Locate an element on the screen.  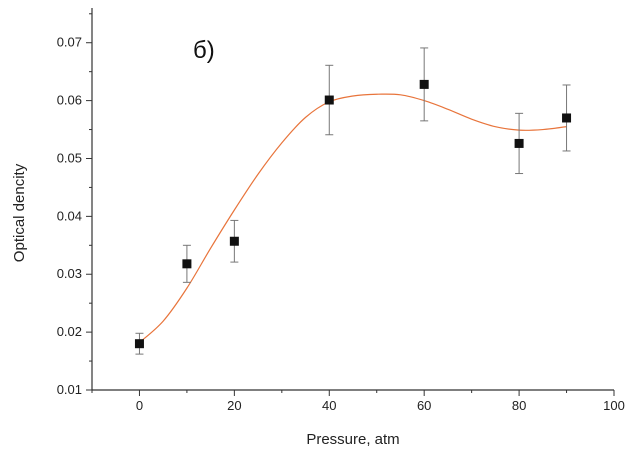
y-tick-label: 0.02 is located at coordinates (69, 331).